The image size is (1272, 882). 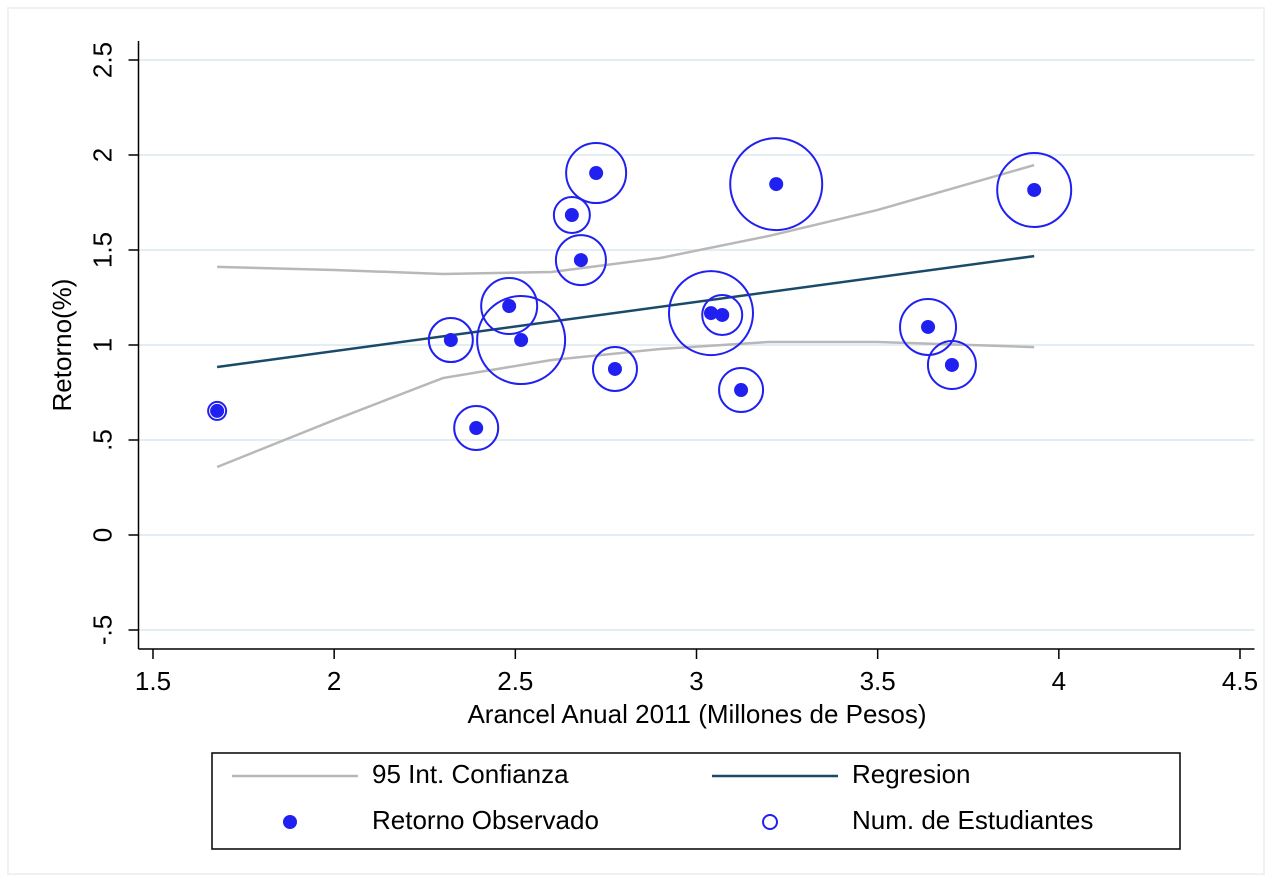 I want to click on x-tick-label: 4.5, so click(x=1240, y=681).